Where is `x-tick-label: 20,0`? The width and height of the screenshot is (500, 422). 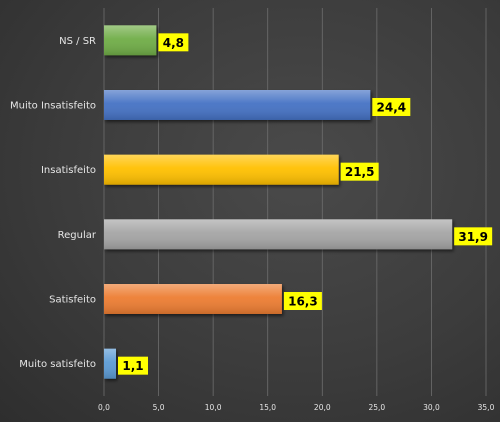 x-tick-label: 20,0 is located at coordinates (322, 407).